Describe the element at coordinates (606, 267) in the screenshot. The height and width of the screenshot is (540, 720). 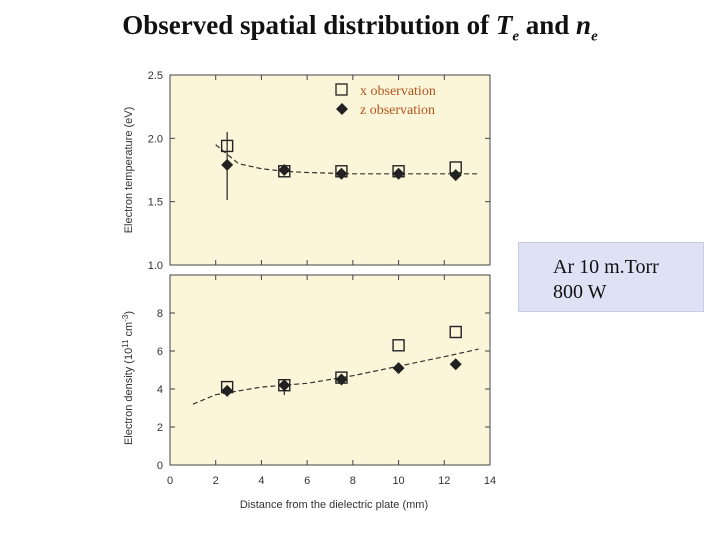
I see `condition-pressure: Ar 10 m.Torr` at that location.